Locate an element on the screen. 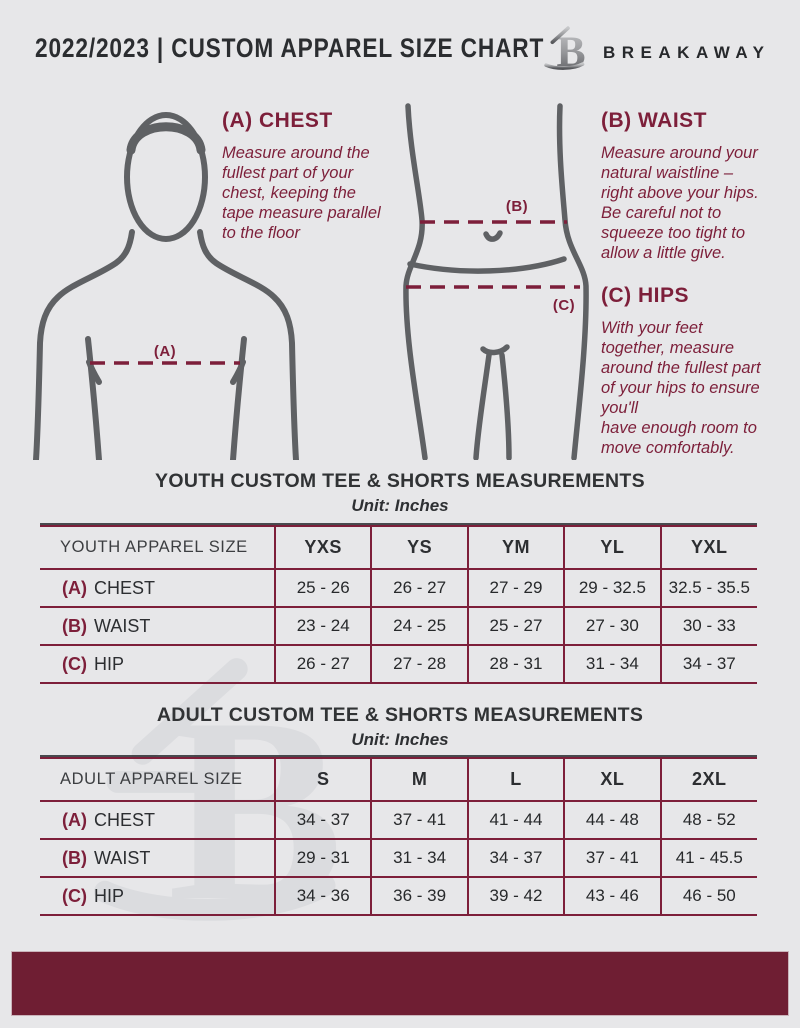 This screenshot has width=800, height=1028. brand-name: BREAKAWAY is located at coordinates (687, 52).